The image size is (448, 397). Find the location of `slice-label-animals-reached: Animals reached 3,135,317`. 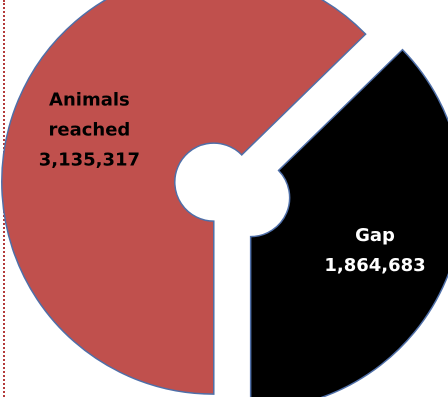

slice-label-animals-reached: Animals reached 3,135,317 is located at coordinates (89, 130).